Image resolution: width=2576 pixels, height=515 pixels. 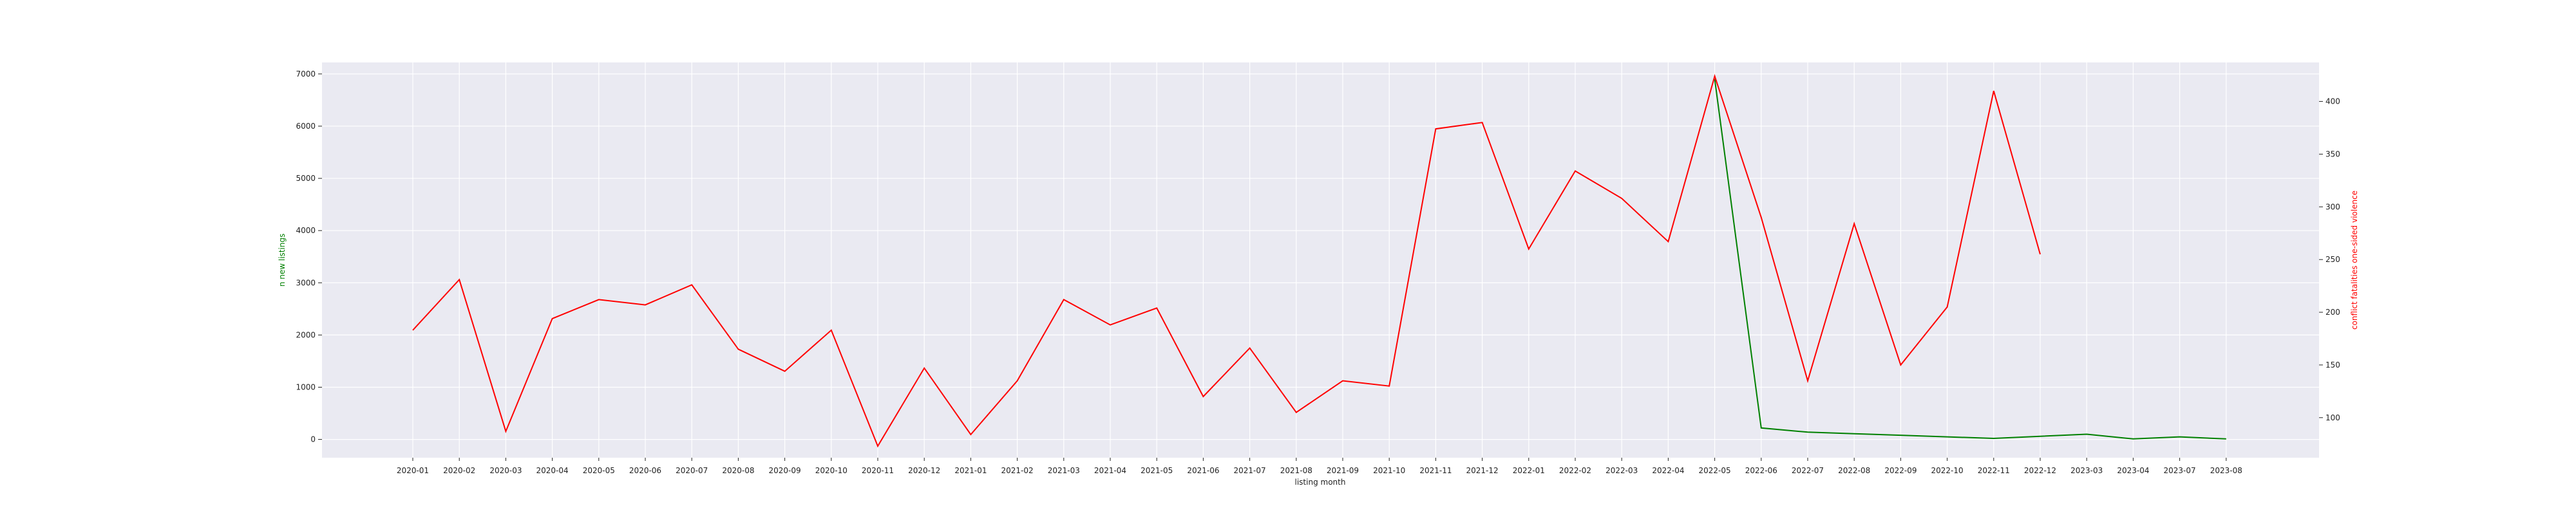 I want to click on x-tick-label: 2022-11, so click(x=1994, y=470).